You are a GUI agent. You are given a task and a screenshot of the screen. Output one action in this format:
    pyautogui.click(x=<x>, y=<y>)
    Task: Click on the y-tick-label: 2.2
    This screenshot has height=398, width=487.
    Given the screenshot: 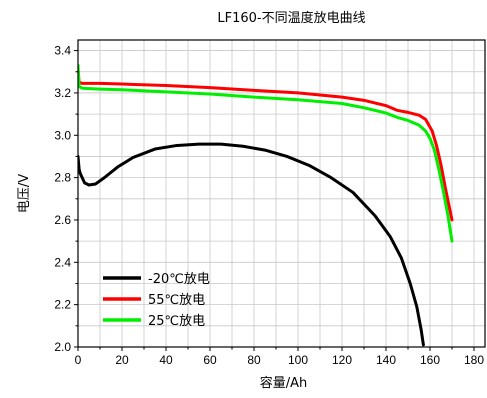 What is the action you would take?
    pyautogui.click(x=62, y=305)
    